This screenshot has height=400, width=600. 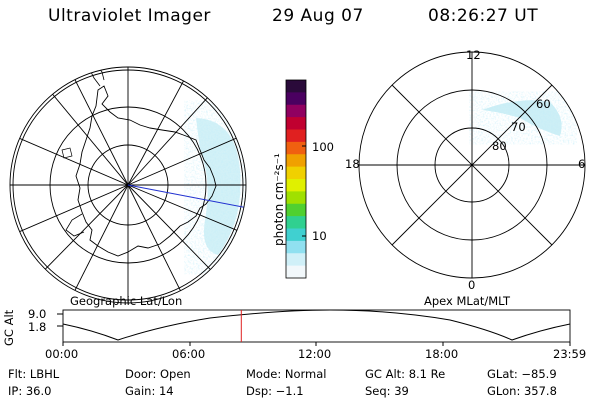 What do you see at coordinates (483, 16) in the screenshot?
I see `time-label: 08:26:27 UT` at bounding box center [483, 16].